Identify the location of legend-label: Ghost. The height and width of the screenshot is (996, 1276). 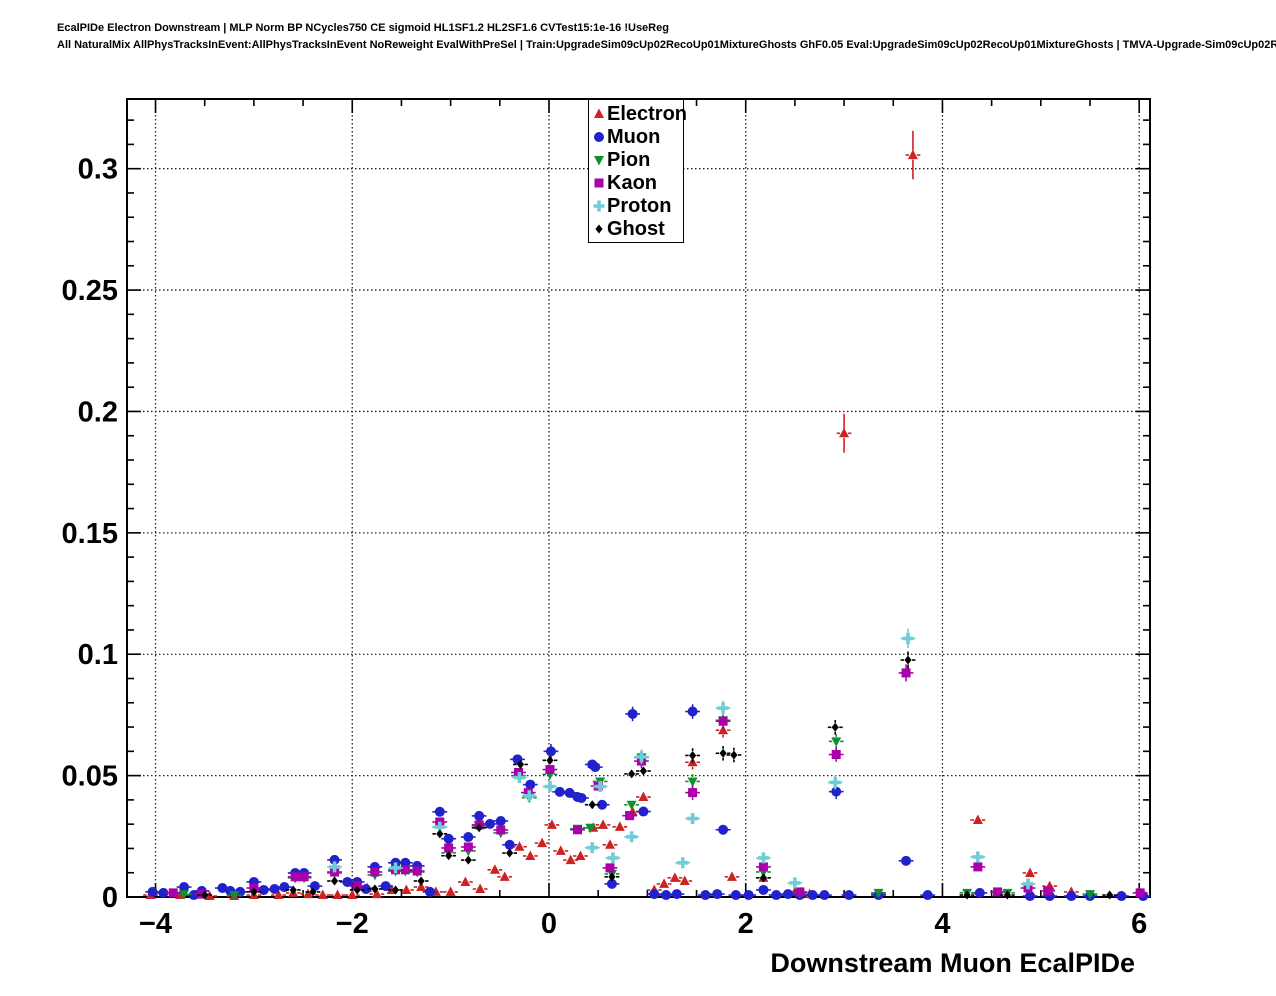
(636, 228).